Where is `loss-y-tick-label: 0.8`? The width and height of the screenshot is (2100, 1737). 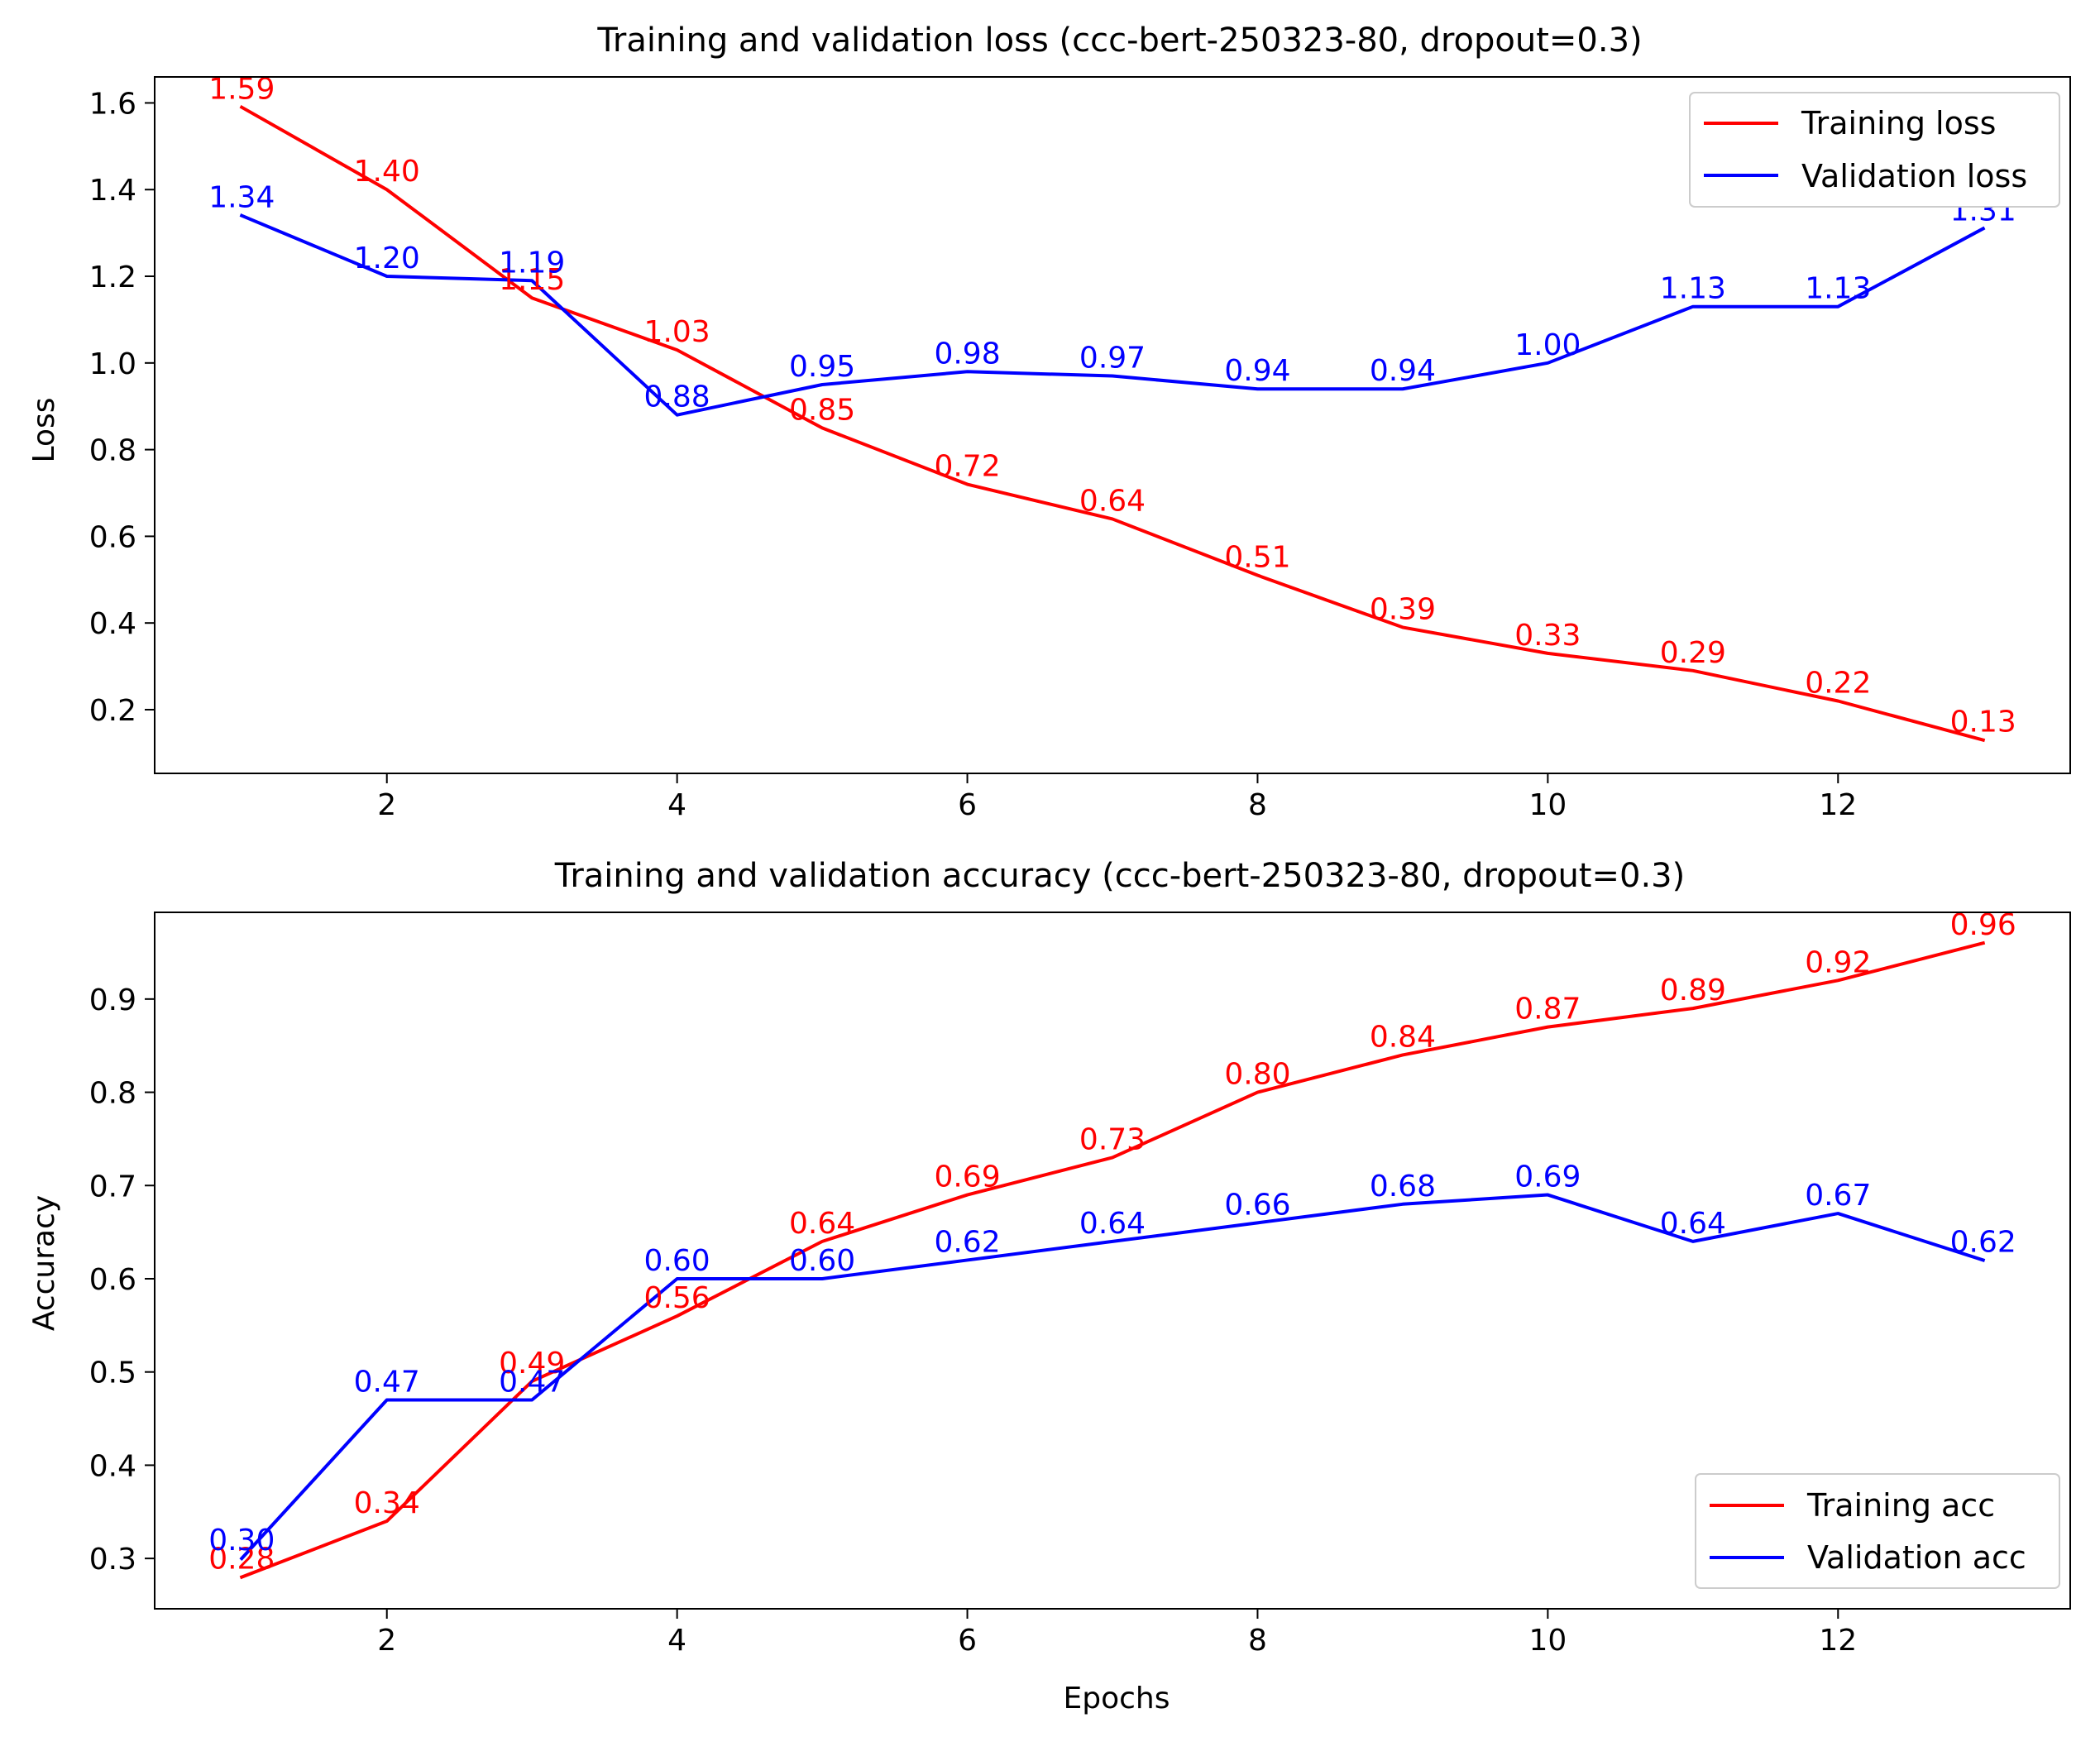 loss-y-tick-label: 0.8 is located at coordinates (113, 451).